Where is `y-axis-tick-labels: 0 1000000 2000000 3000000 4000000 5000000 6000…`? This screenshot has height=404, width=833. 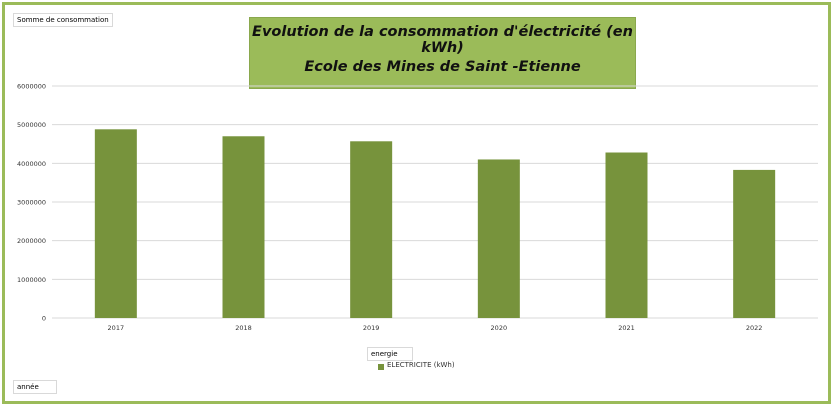
y-axis-tick-labels: 0 1000000 2000000 3000000 4000000 5000000 6000… is located at coordinates (31, 203).